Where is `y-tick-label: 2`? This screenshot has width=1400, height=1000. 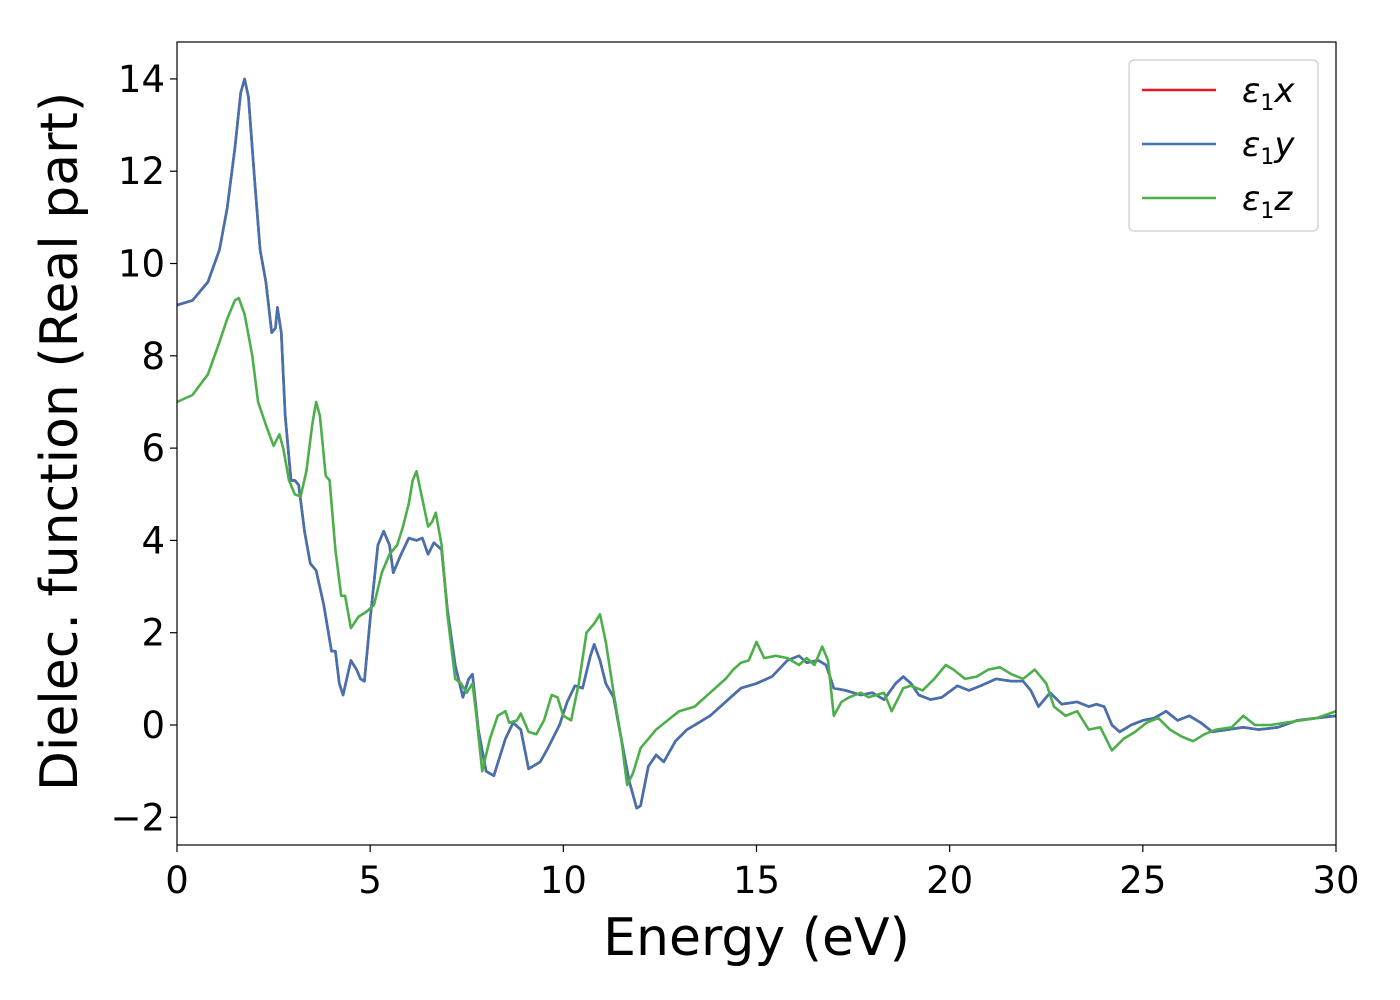
y-tick-label: 2 is located at coordinates (153, 633).